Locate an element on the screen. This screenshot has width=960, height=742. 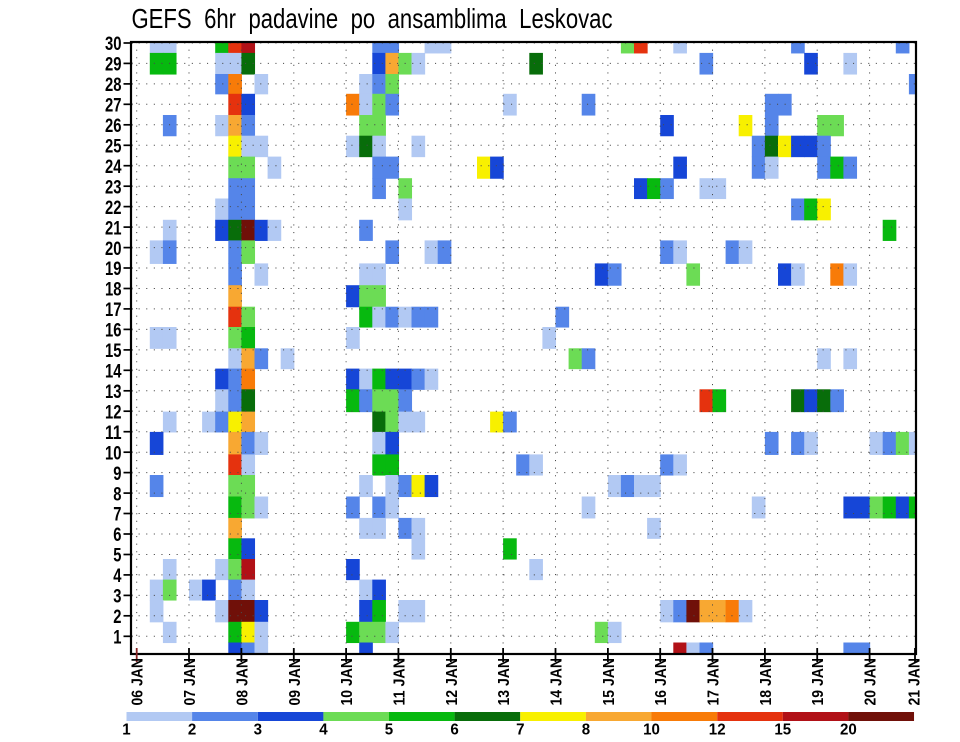
svg-text: 16 is located at coordinates (113, 331).